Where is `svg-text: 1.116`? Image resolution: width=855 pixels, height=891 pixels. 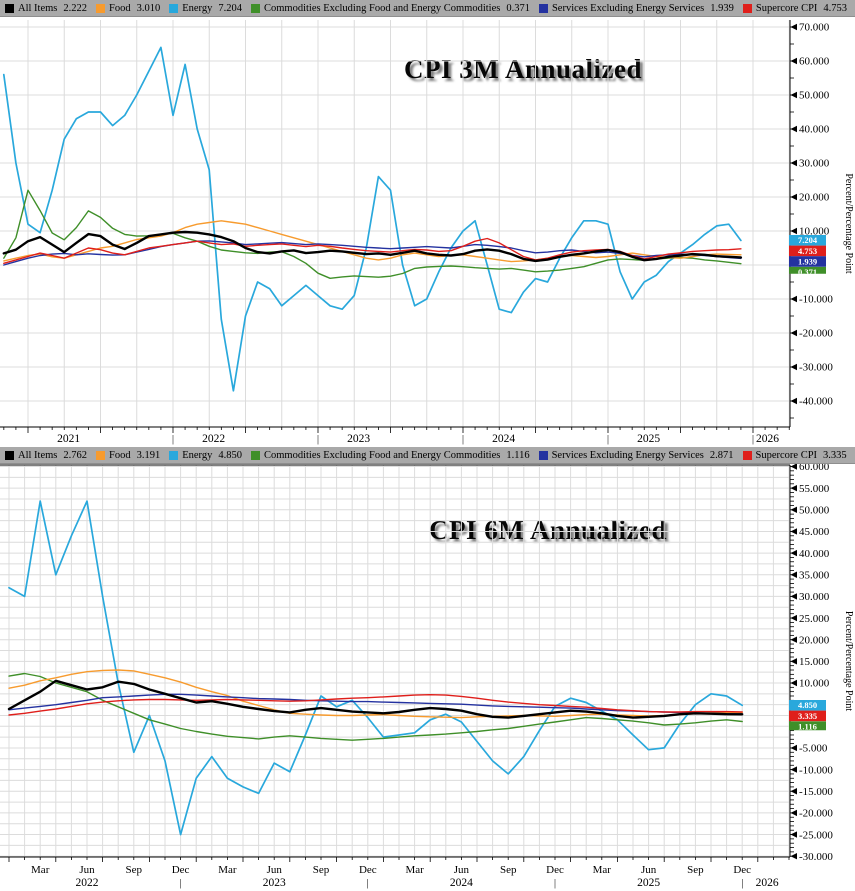 svg-text: 1.116 is located at coordinates (807, 726).